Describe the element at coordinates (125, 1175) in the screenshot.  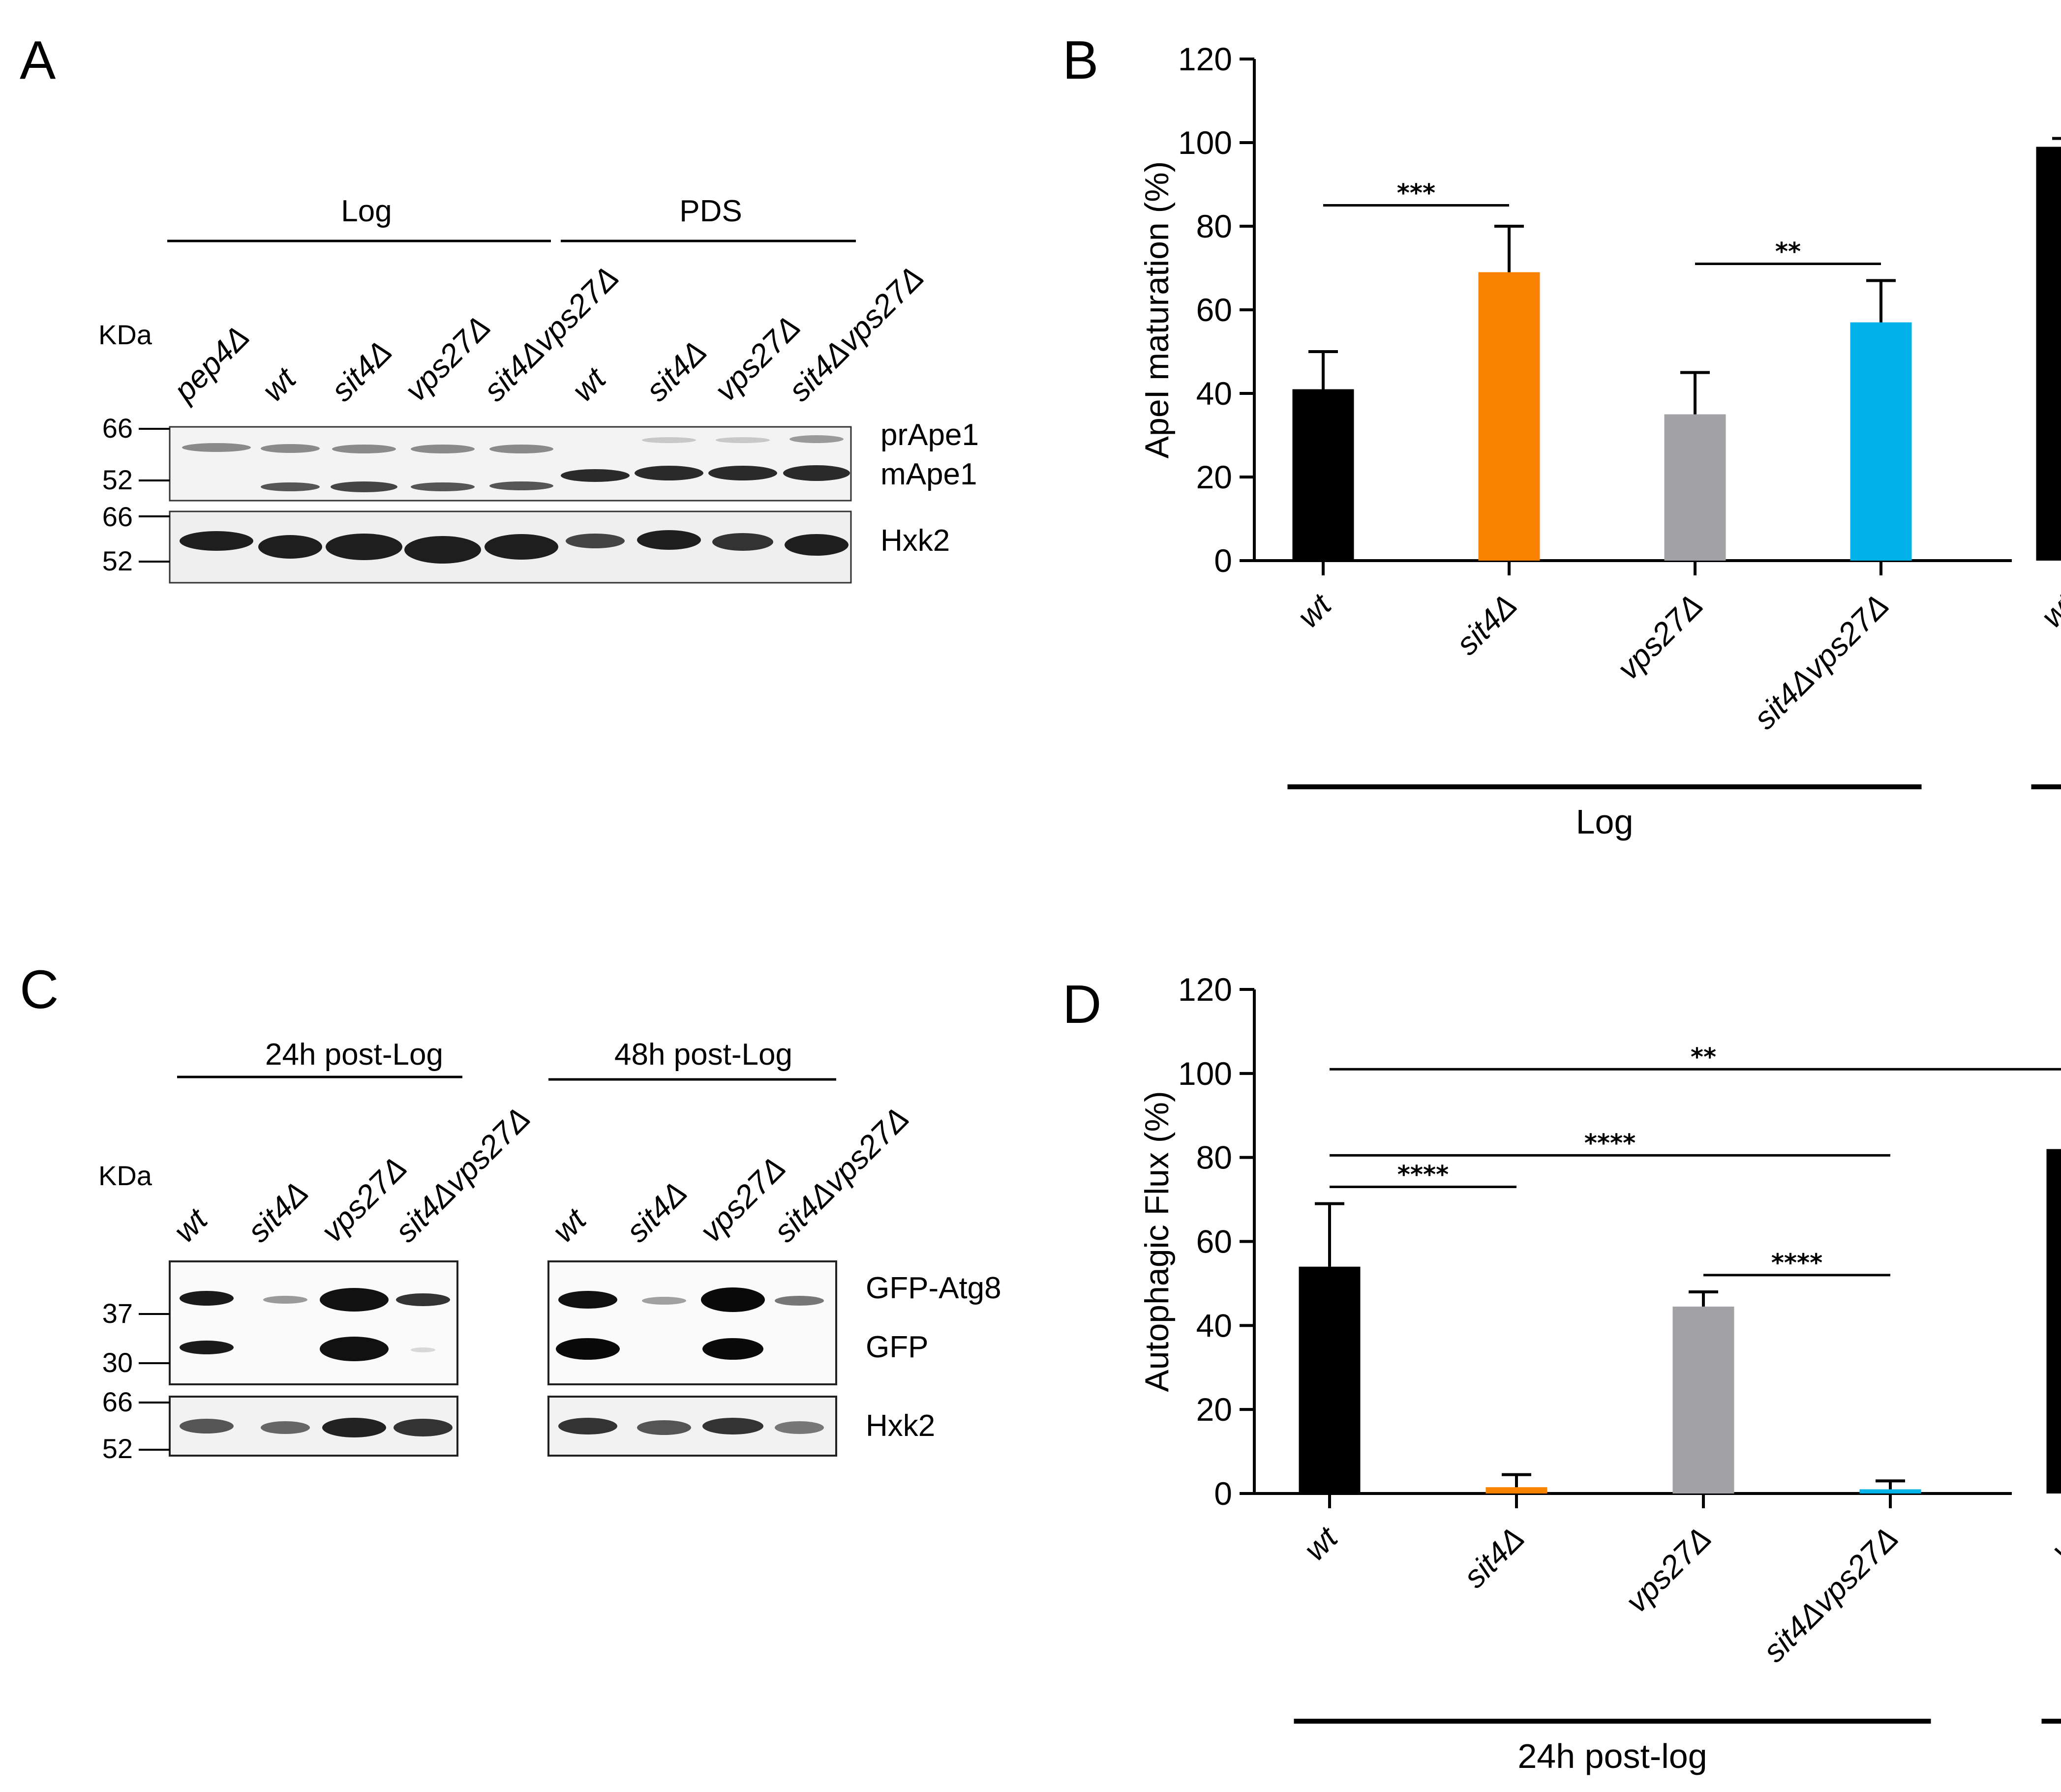
I see `kda-label-c: KDa` at that location.